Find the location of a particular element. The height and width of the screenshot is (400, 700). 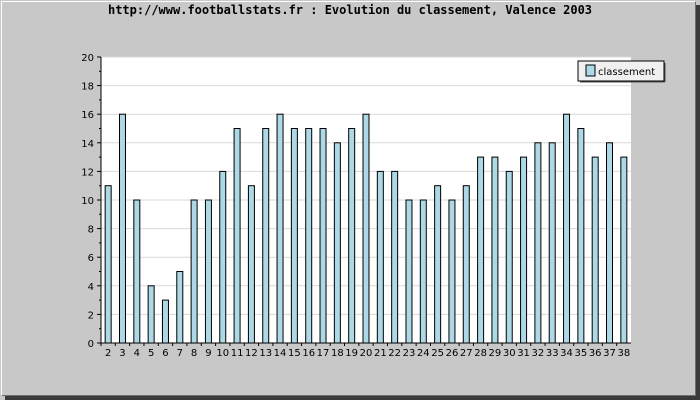

x-tick-label: 23 is located at coordinates (409, 353).